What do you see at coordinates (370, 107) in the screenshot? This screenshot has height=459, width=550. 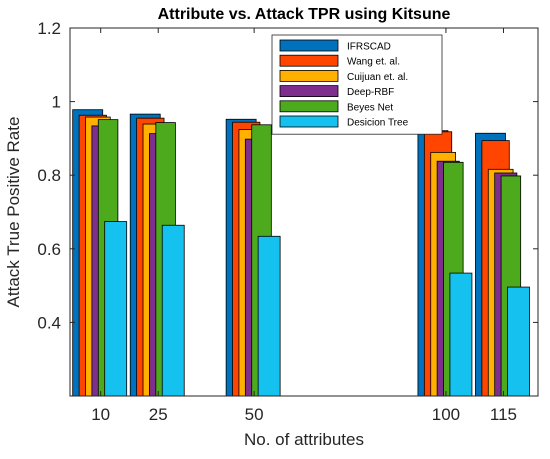 I see `legend-label: Beyes Net` at bounding box center [370, 107].